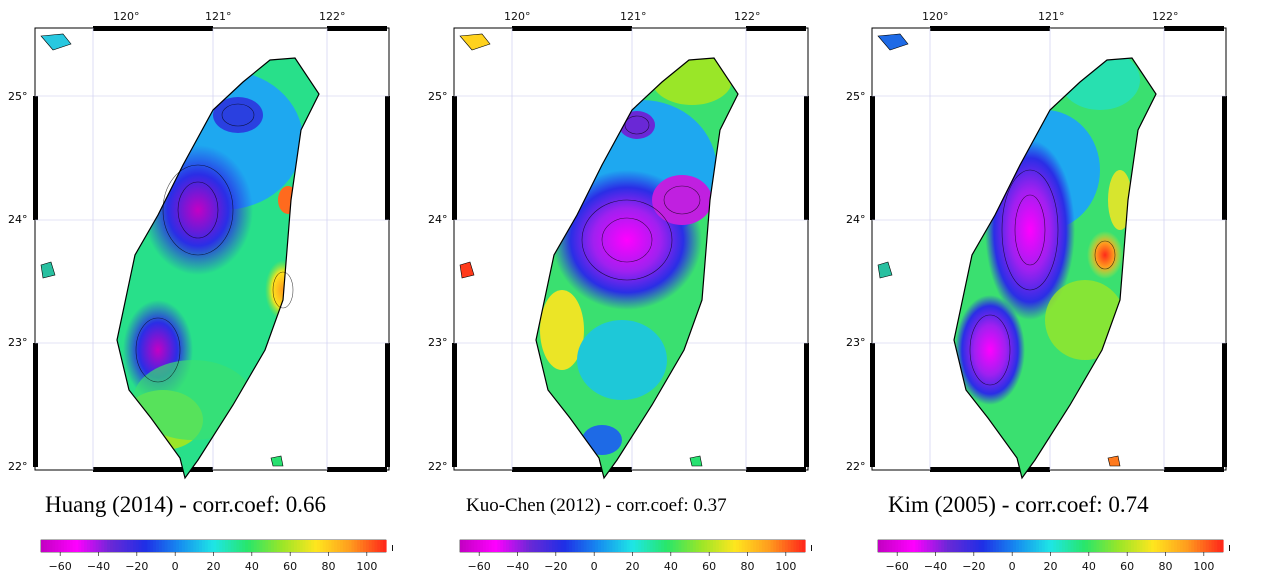 The image size is (1263, 579). Describe the element at coordinates (633, 16) in the screenshot. I see `lon-label-121: 121°` at that location.